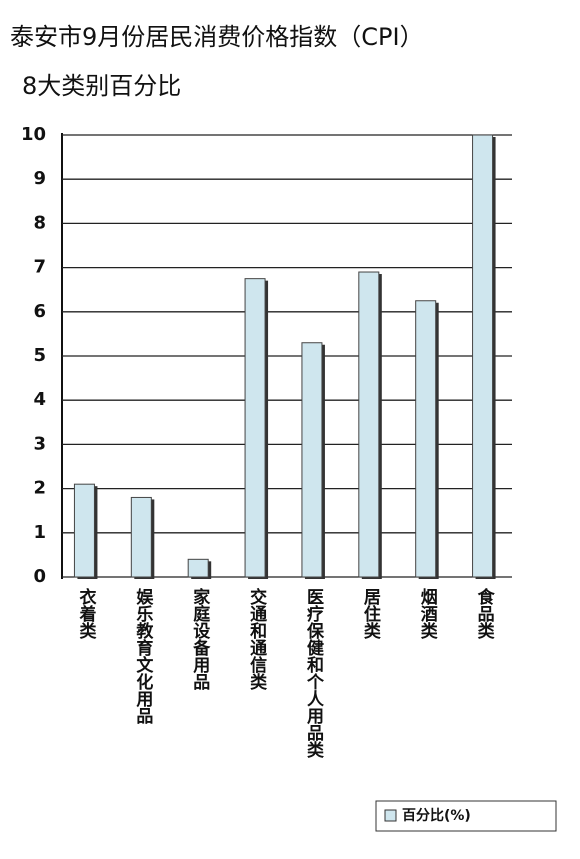 This screenshot has height=859, width=580. I want to click on chart-subtitle: 8大类别百分比, so click(101, 86).